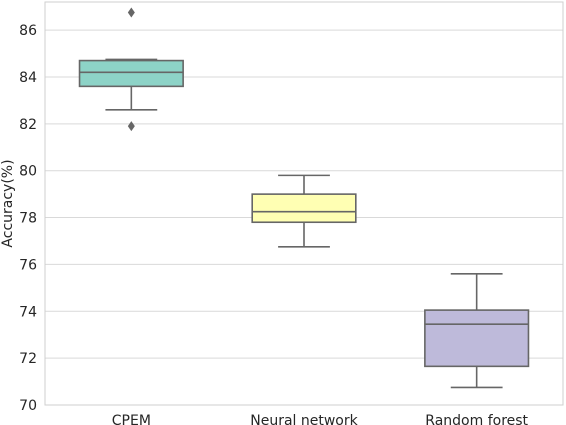 This screenshot has height=425, width=566. Describe the element at coordinates (28, 172) in the screenshot. I see `y-tick-label-80: 80` at that location.